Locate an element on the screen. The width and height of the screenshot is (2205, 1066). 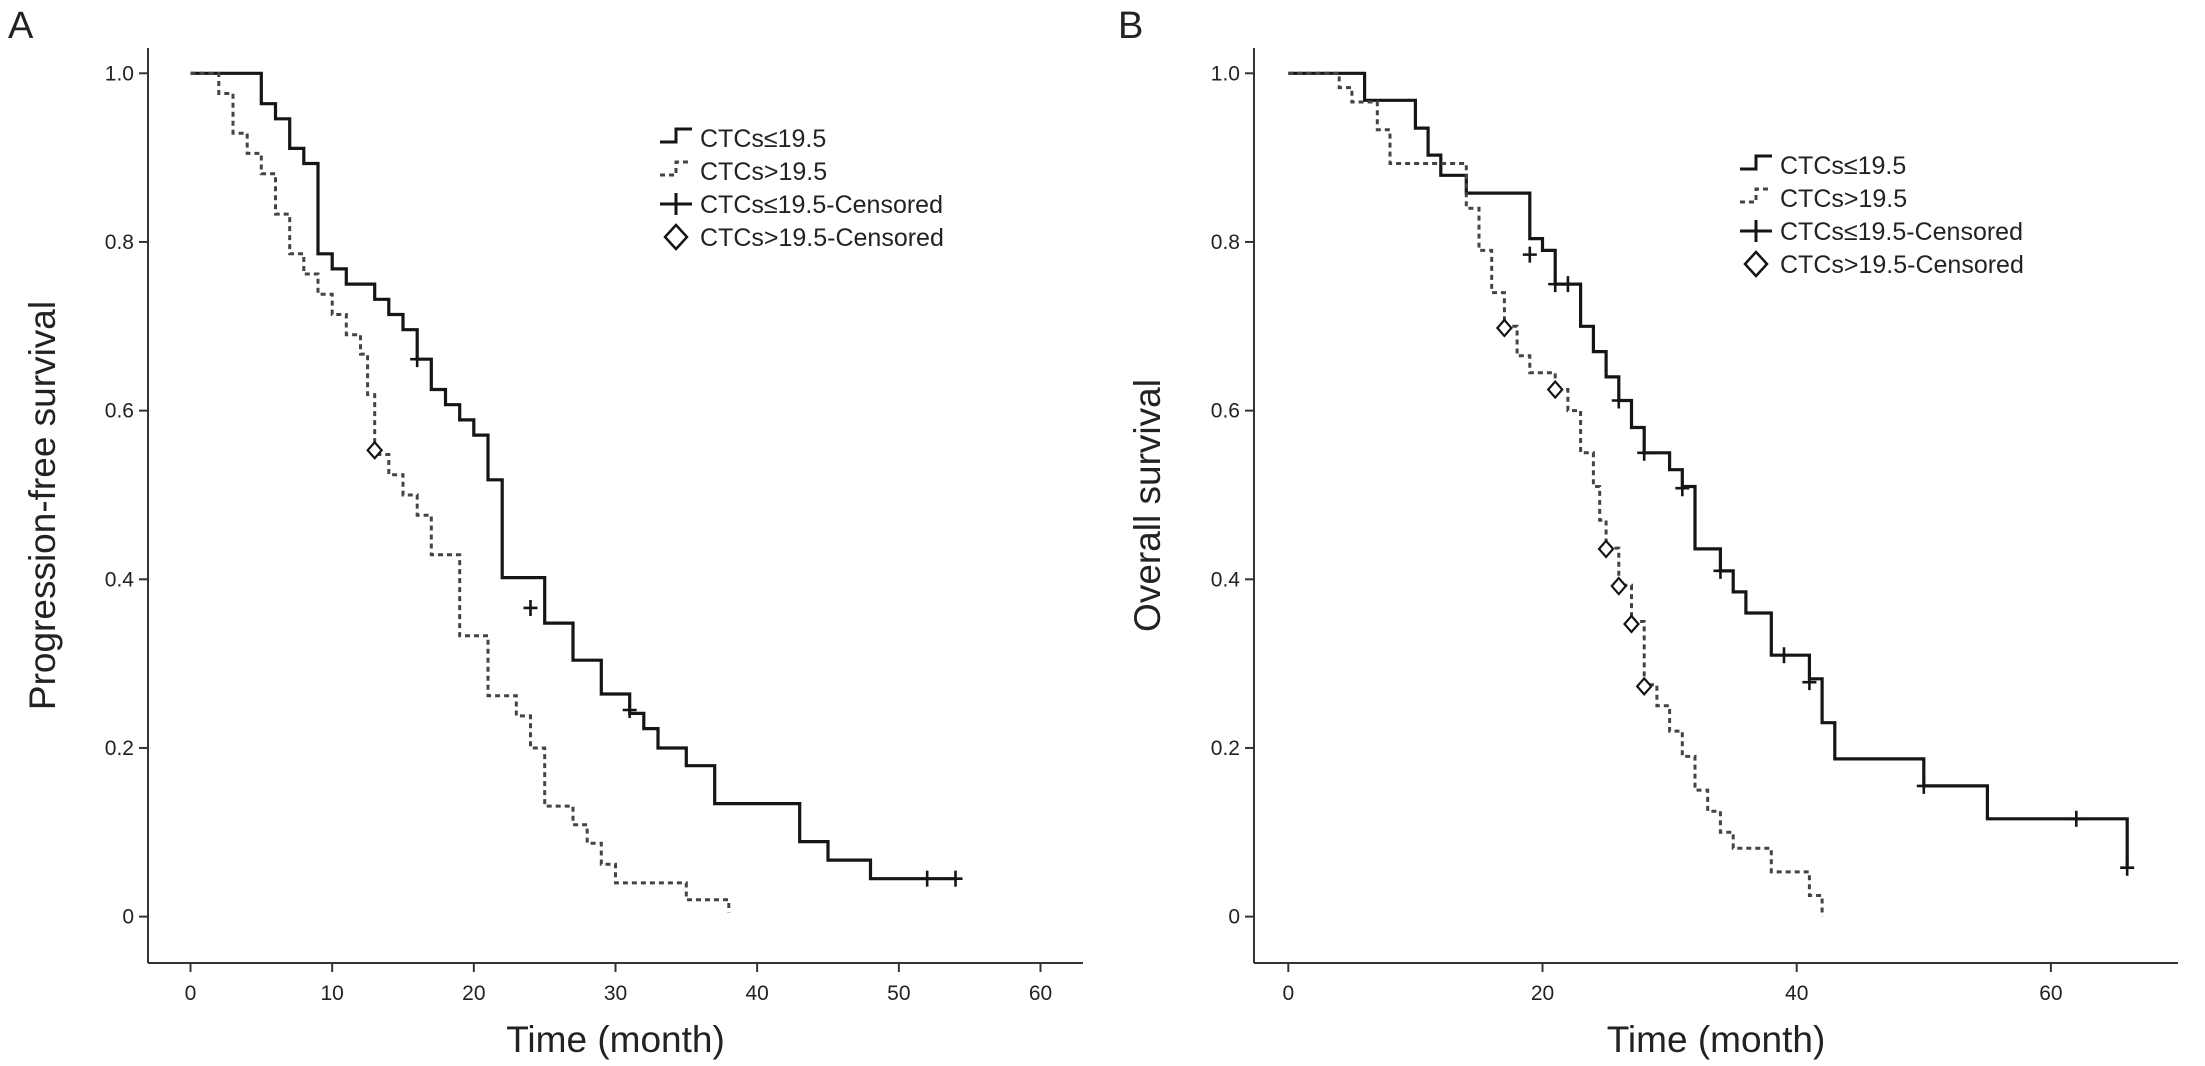
panel-letter: B is located at coordinates (1130, 26).